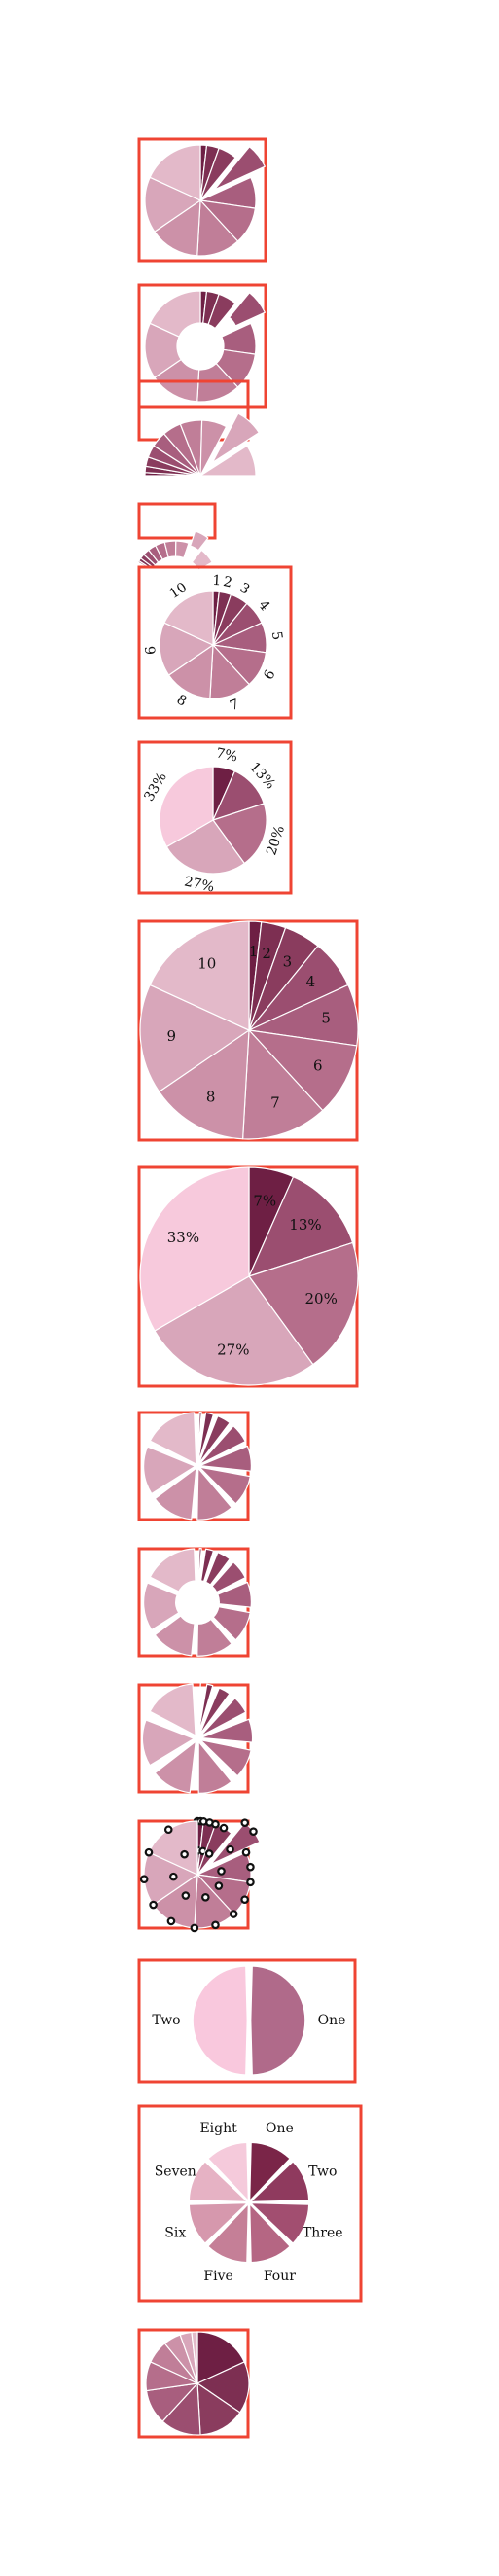  Describe the element at coordinates (280, 2276) in the screenshot. I see `slice-label: Four` at that location.